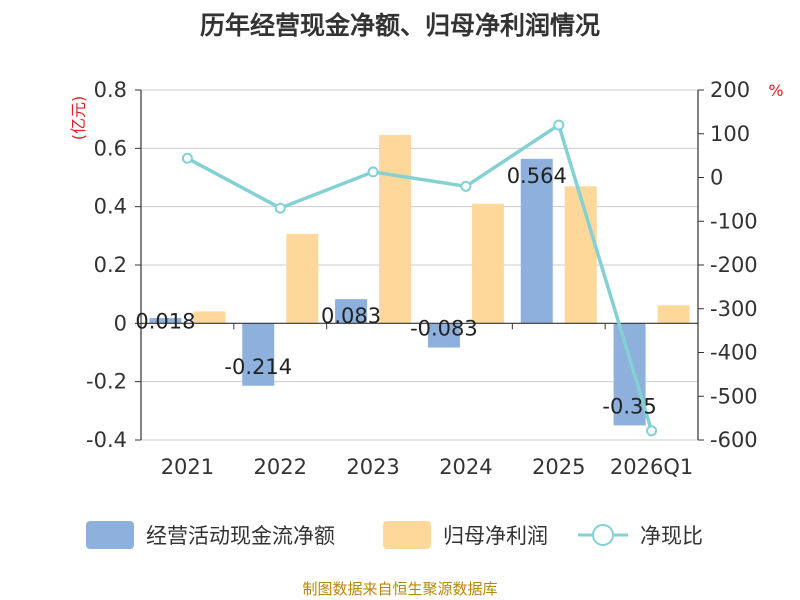 This screenshot has height=600, width=800. I want to click on left-tick-label: 0.6, so click(110, 148).